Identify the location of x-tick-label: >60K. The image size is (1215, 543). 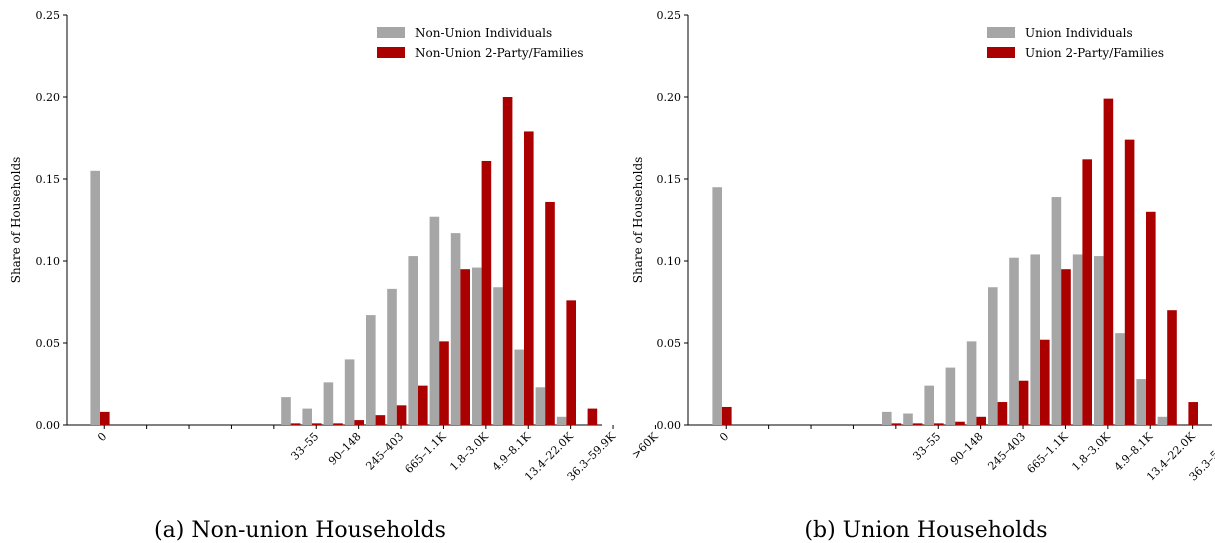
(645, 445).